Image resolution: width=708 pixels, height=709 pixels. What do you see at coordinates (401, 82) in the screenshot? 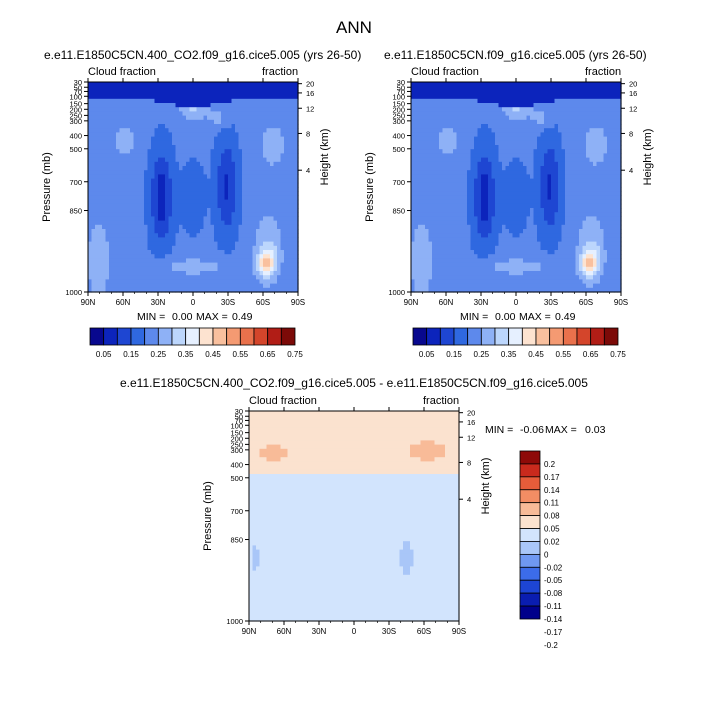
I see `panel-2-ytick: 30` at bounding box center [401, 82].